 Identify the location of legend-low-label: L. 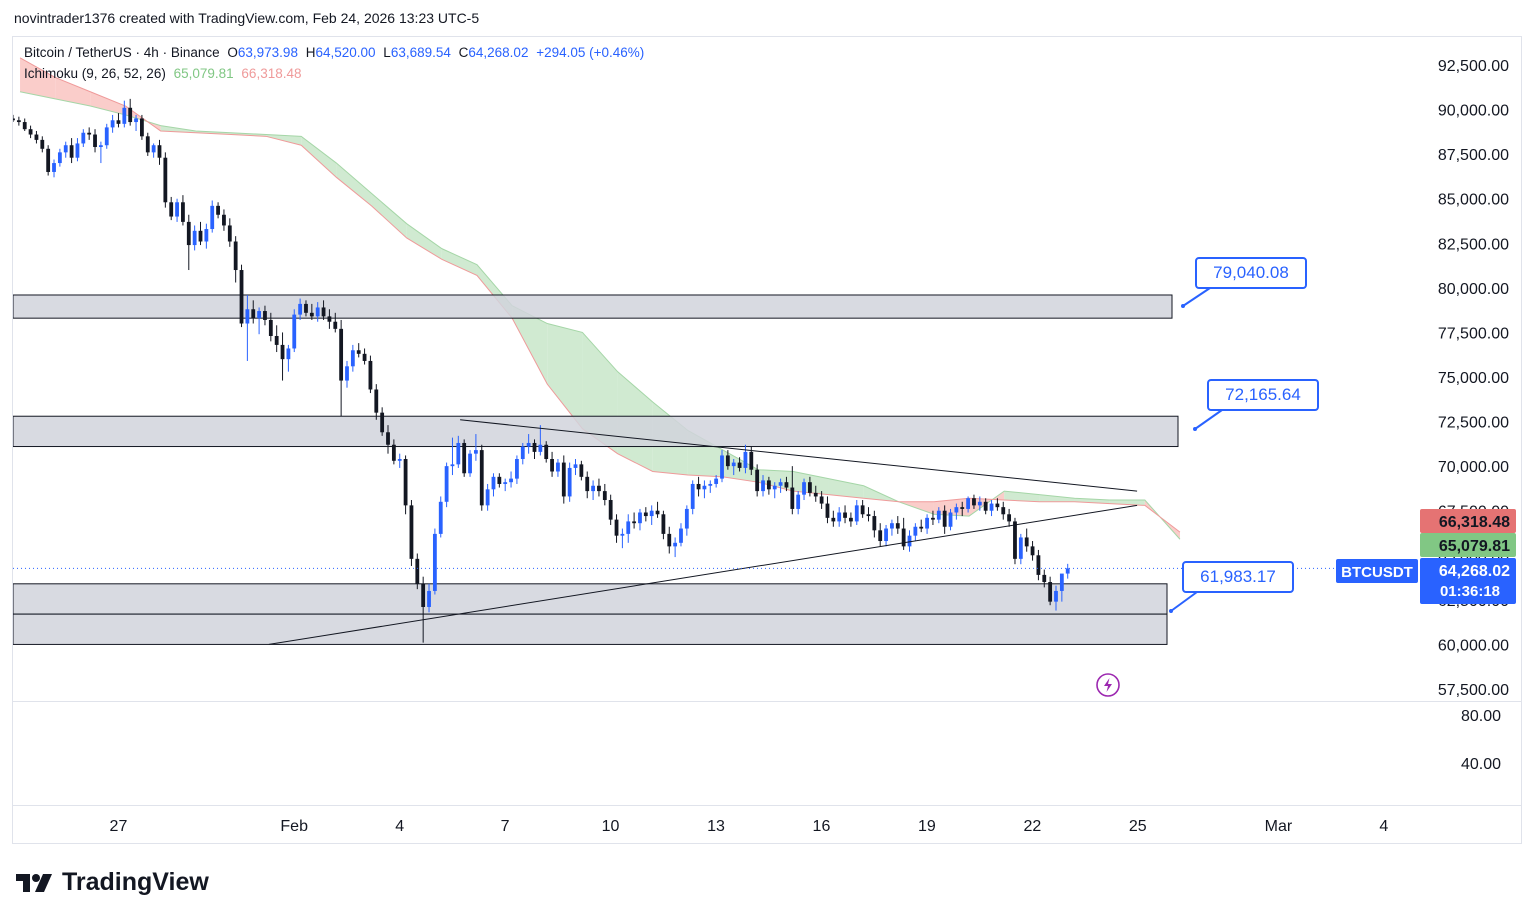
(387, 52).